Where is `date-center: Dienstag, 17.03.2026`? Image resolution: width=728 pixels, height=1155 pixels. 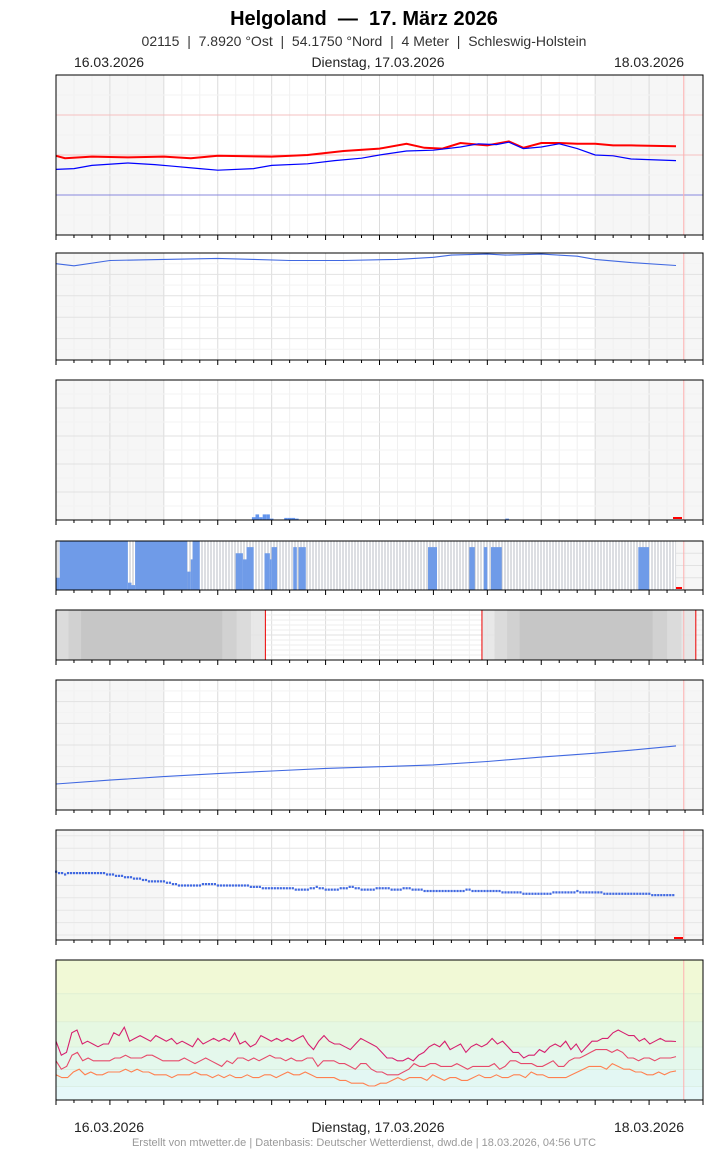
date-center: Dienstag, 17.03.2026 is located at coordinates (377, 62).